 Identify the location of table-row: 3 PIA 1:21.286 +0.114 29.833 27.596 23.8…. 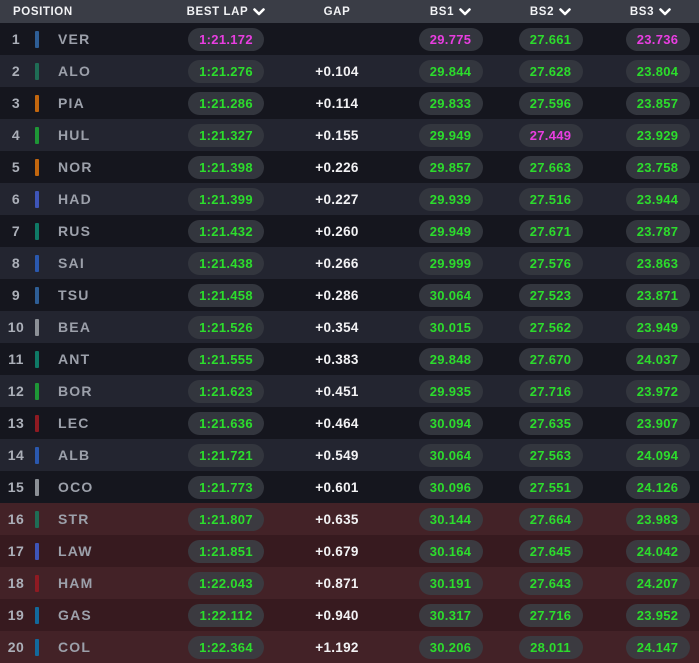
(349, 103).